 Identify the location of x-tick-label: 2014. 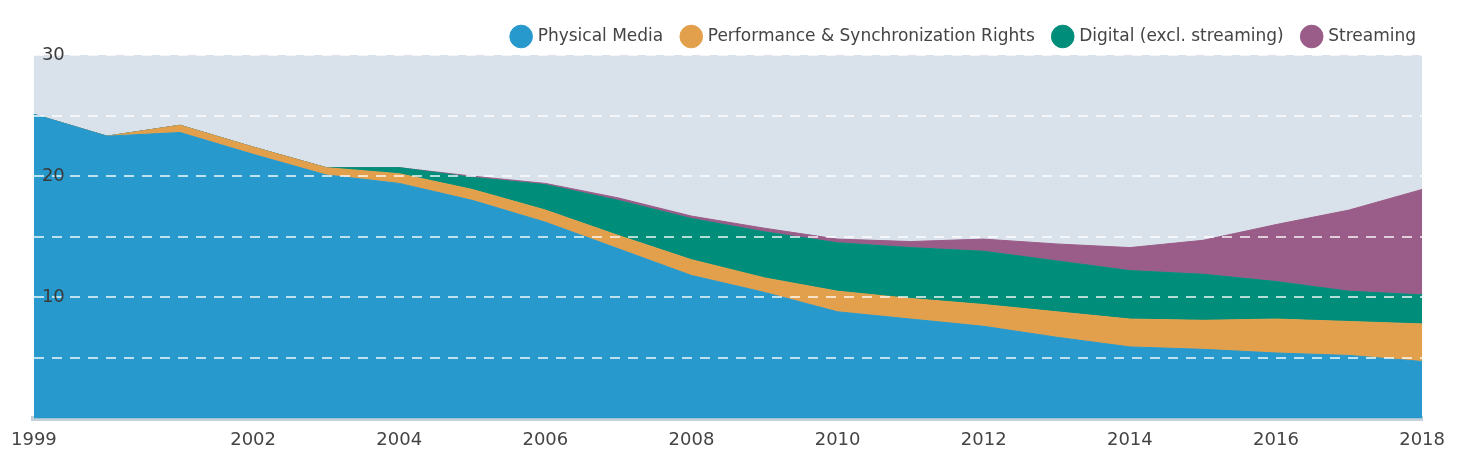
(1129, 438).